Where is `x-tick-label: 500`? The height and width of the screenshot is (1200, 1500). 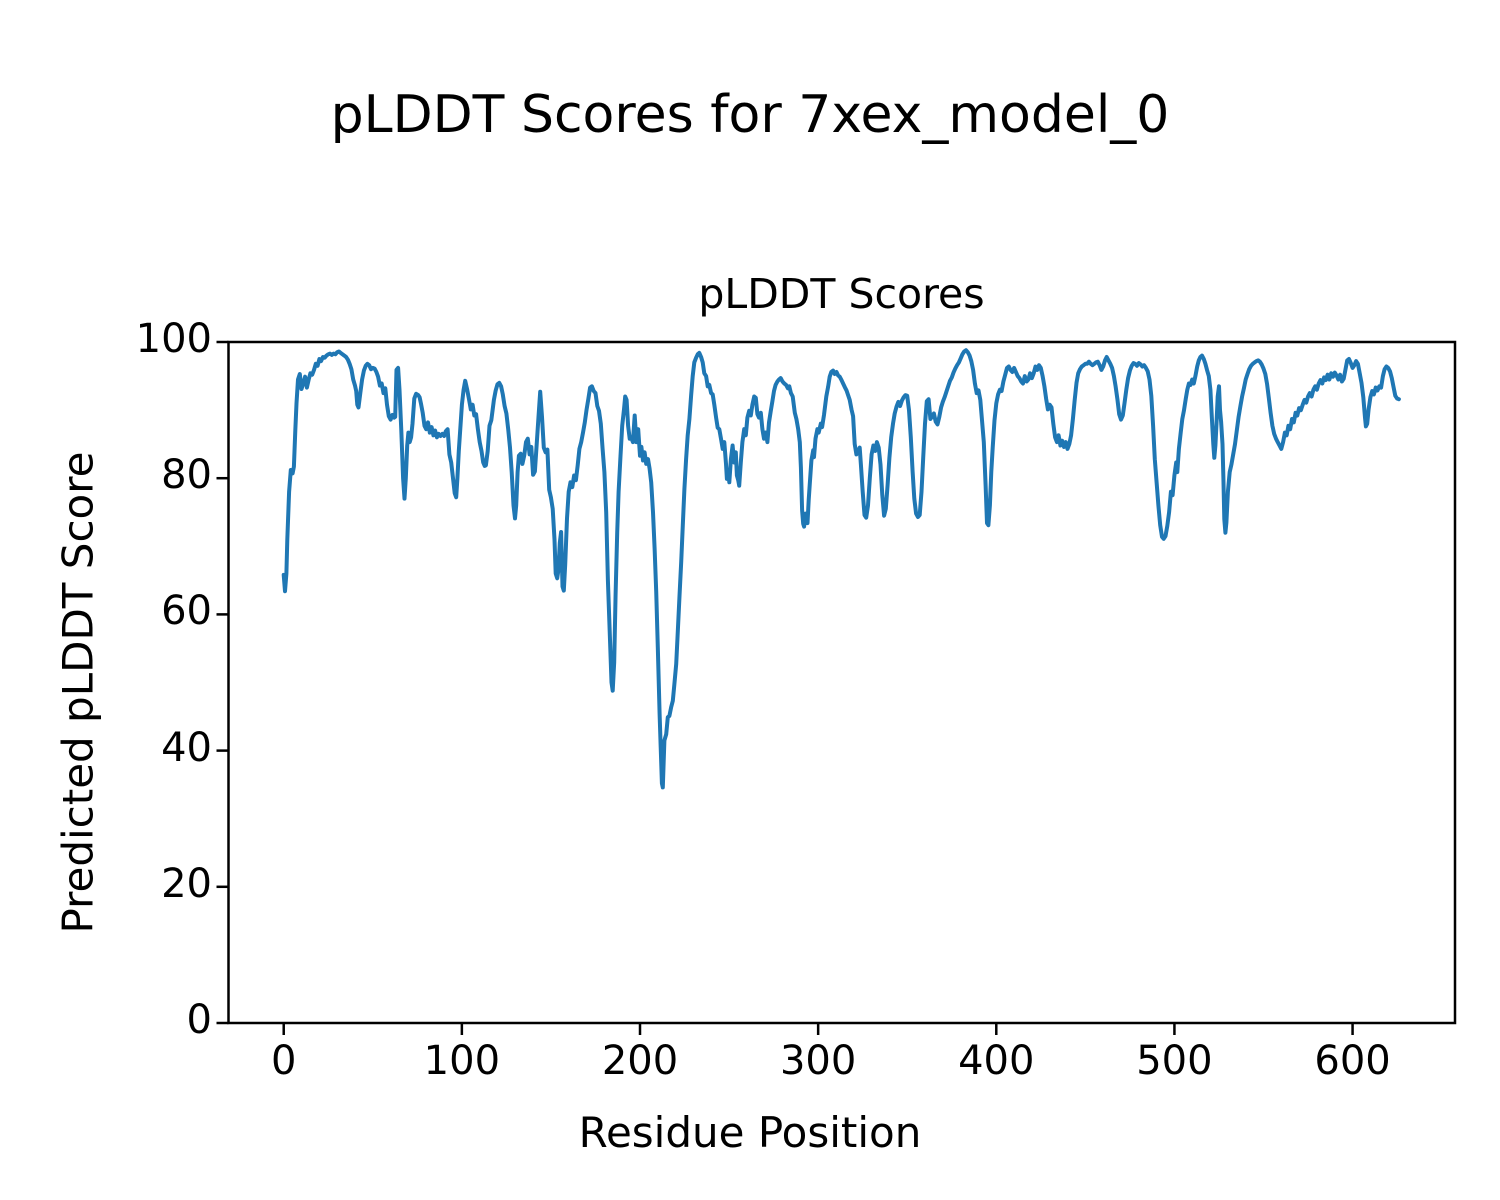 x-tick-label: 500 is located at coordinates (1174, 1061).